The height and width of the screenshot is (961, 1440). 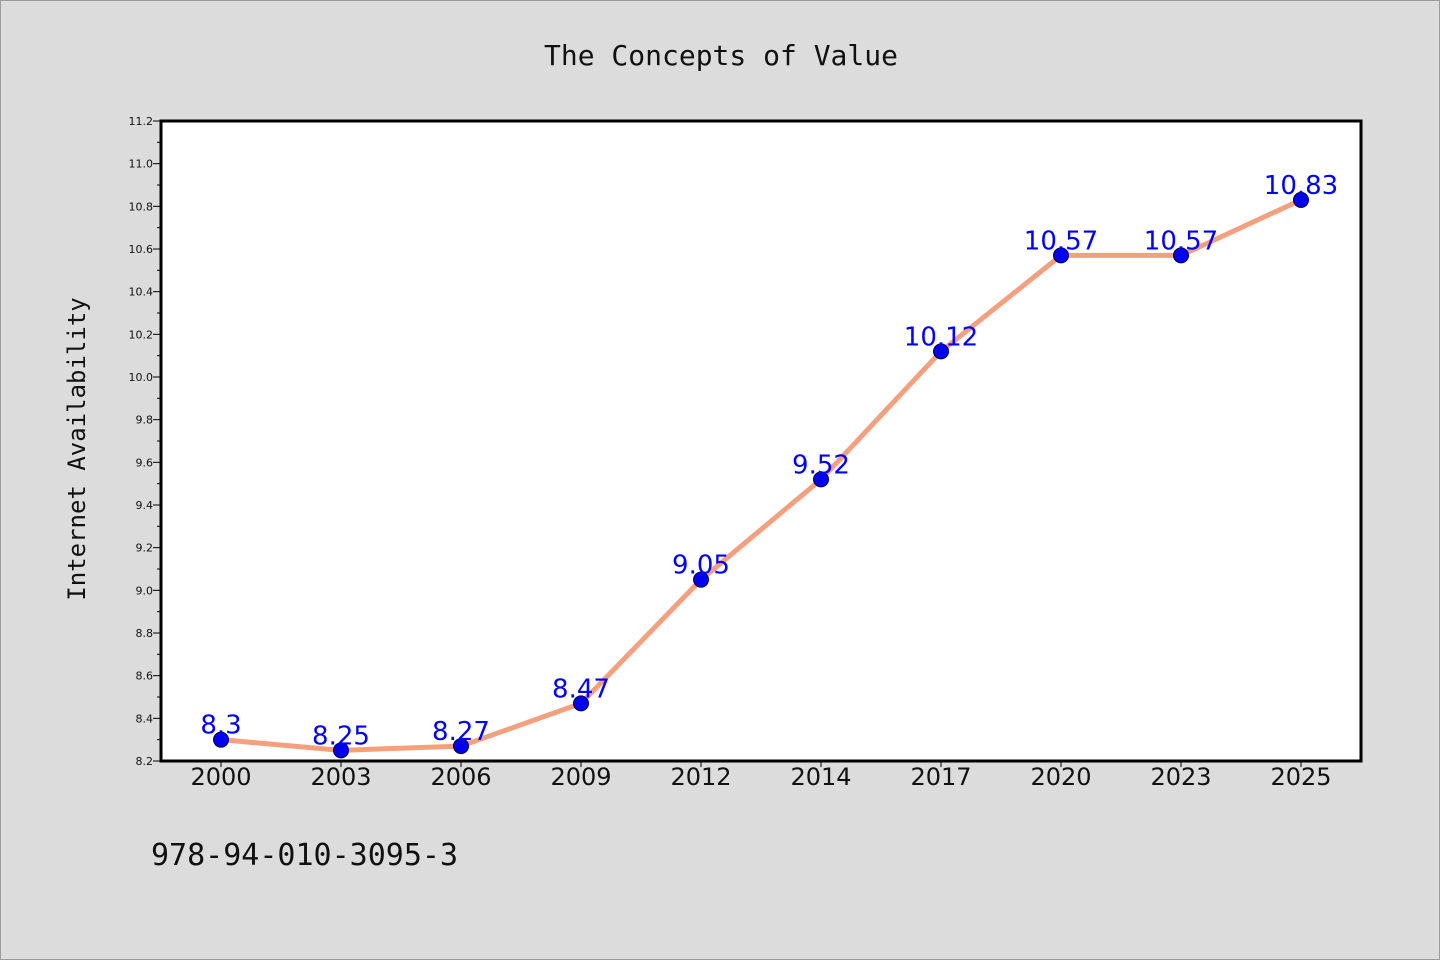 I want to click on x-tick-label: 2025, so click(x=1300, y=777).